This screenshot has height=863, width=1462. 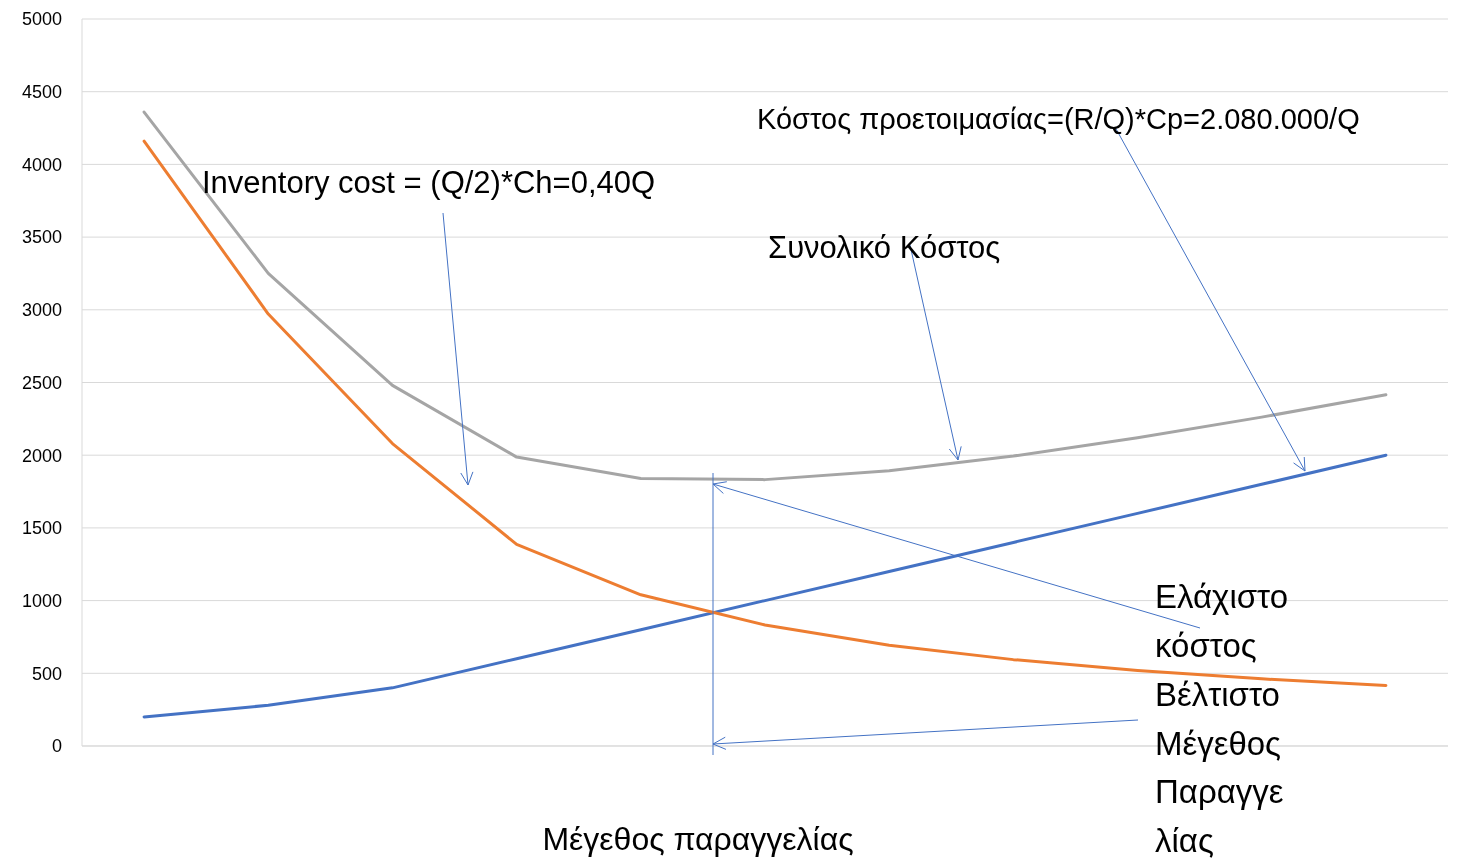 What do you see at coordinates (41, 19) in the screenshot?
I see `y-tick-label: 5000` at bounding box center [41, 19].